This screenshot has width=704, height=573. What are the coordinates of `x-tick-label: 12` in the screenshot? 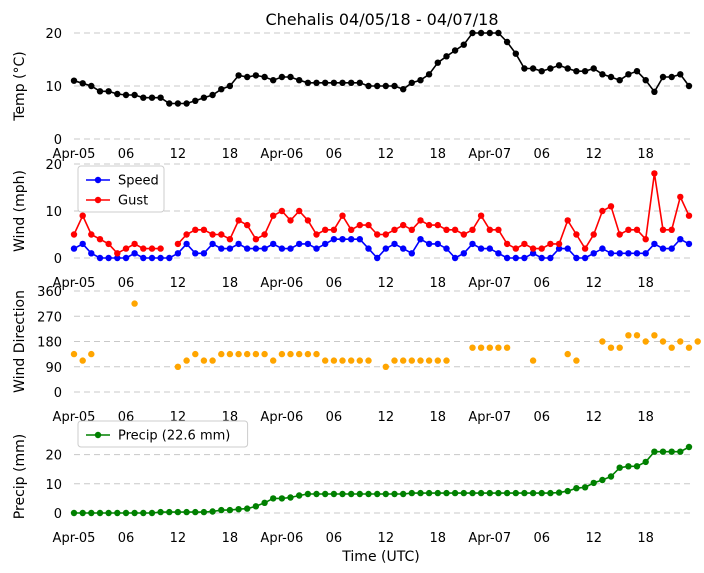 It's located at (178, 538).